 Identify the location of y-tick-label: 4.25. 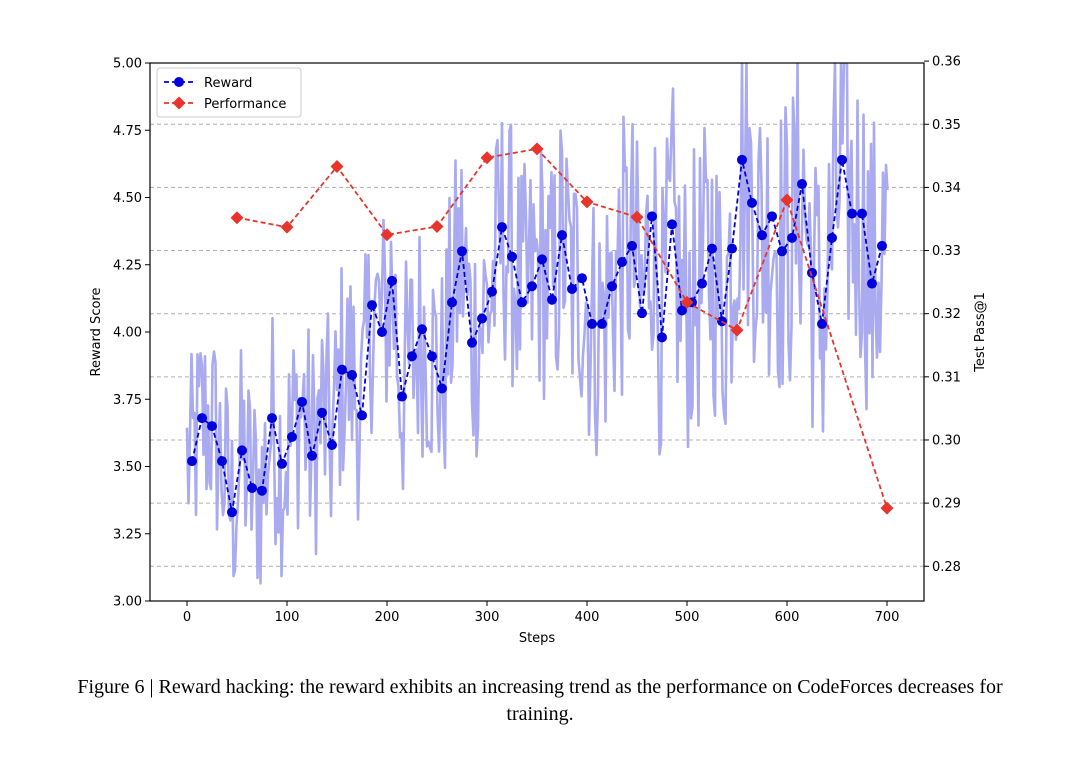
(127, 265).